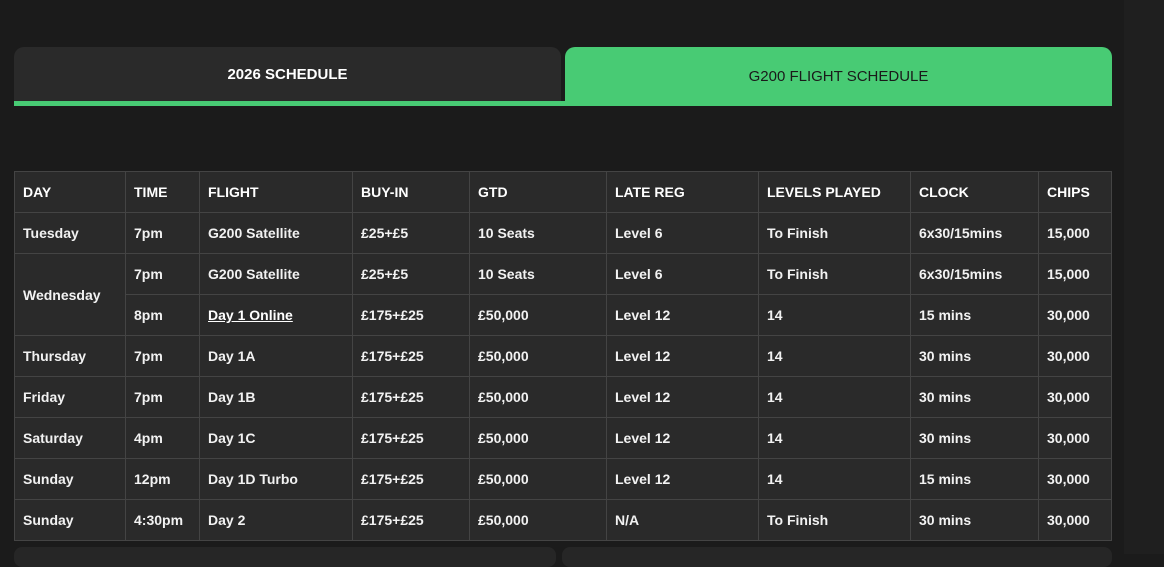 Image resolution: width=1164 pixels, height=567 pixels. Describe the element at coordinates (682, 520) in the screenshot. I see `cell-late-reg: N/A` at that location.